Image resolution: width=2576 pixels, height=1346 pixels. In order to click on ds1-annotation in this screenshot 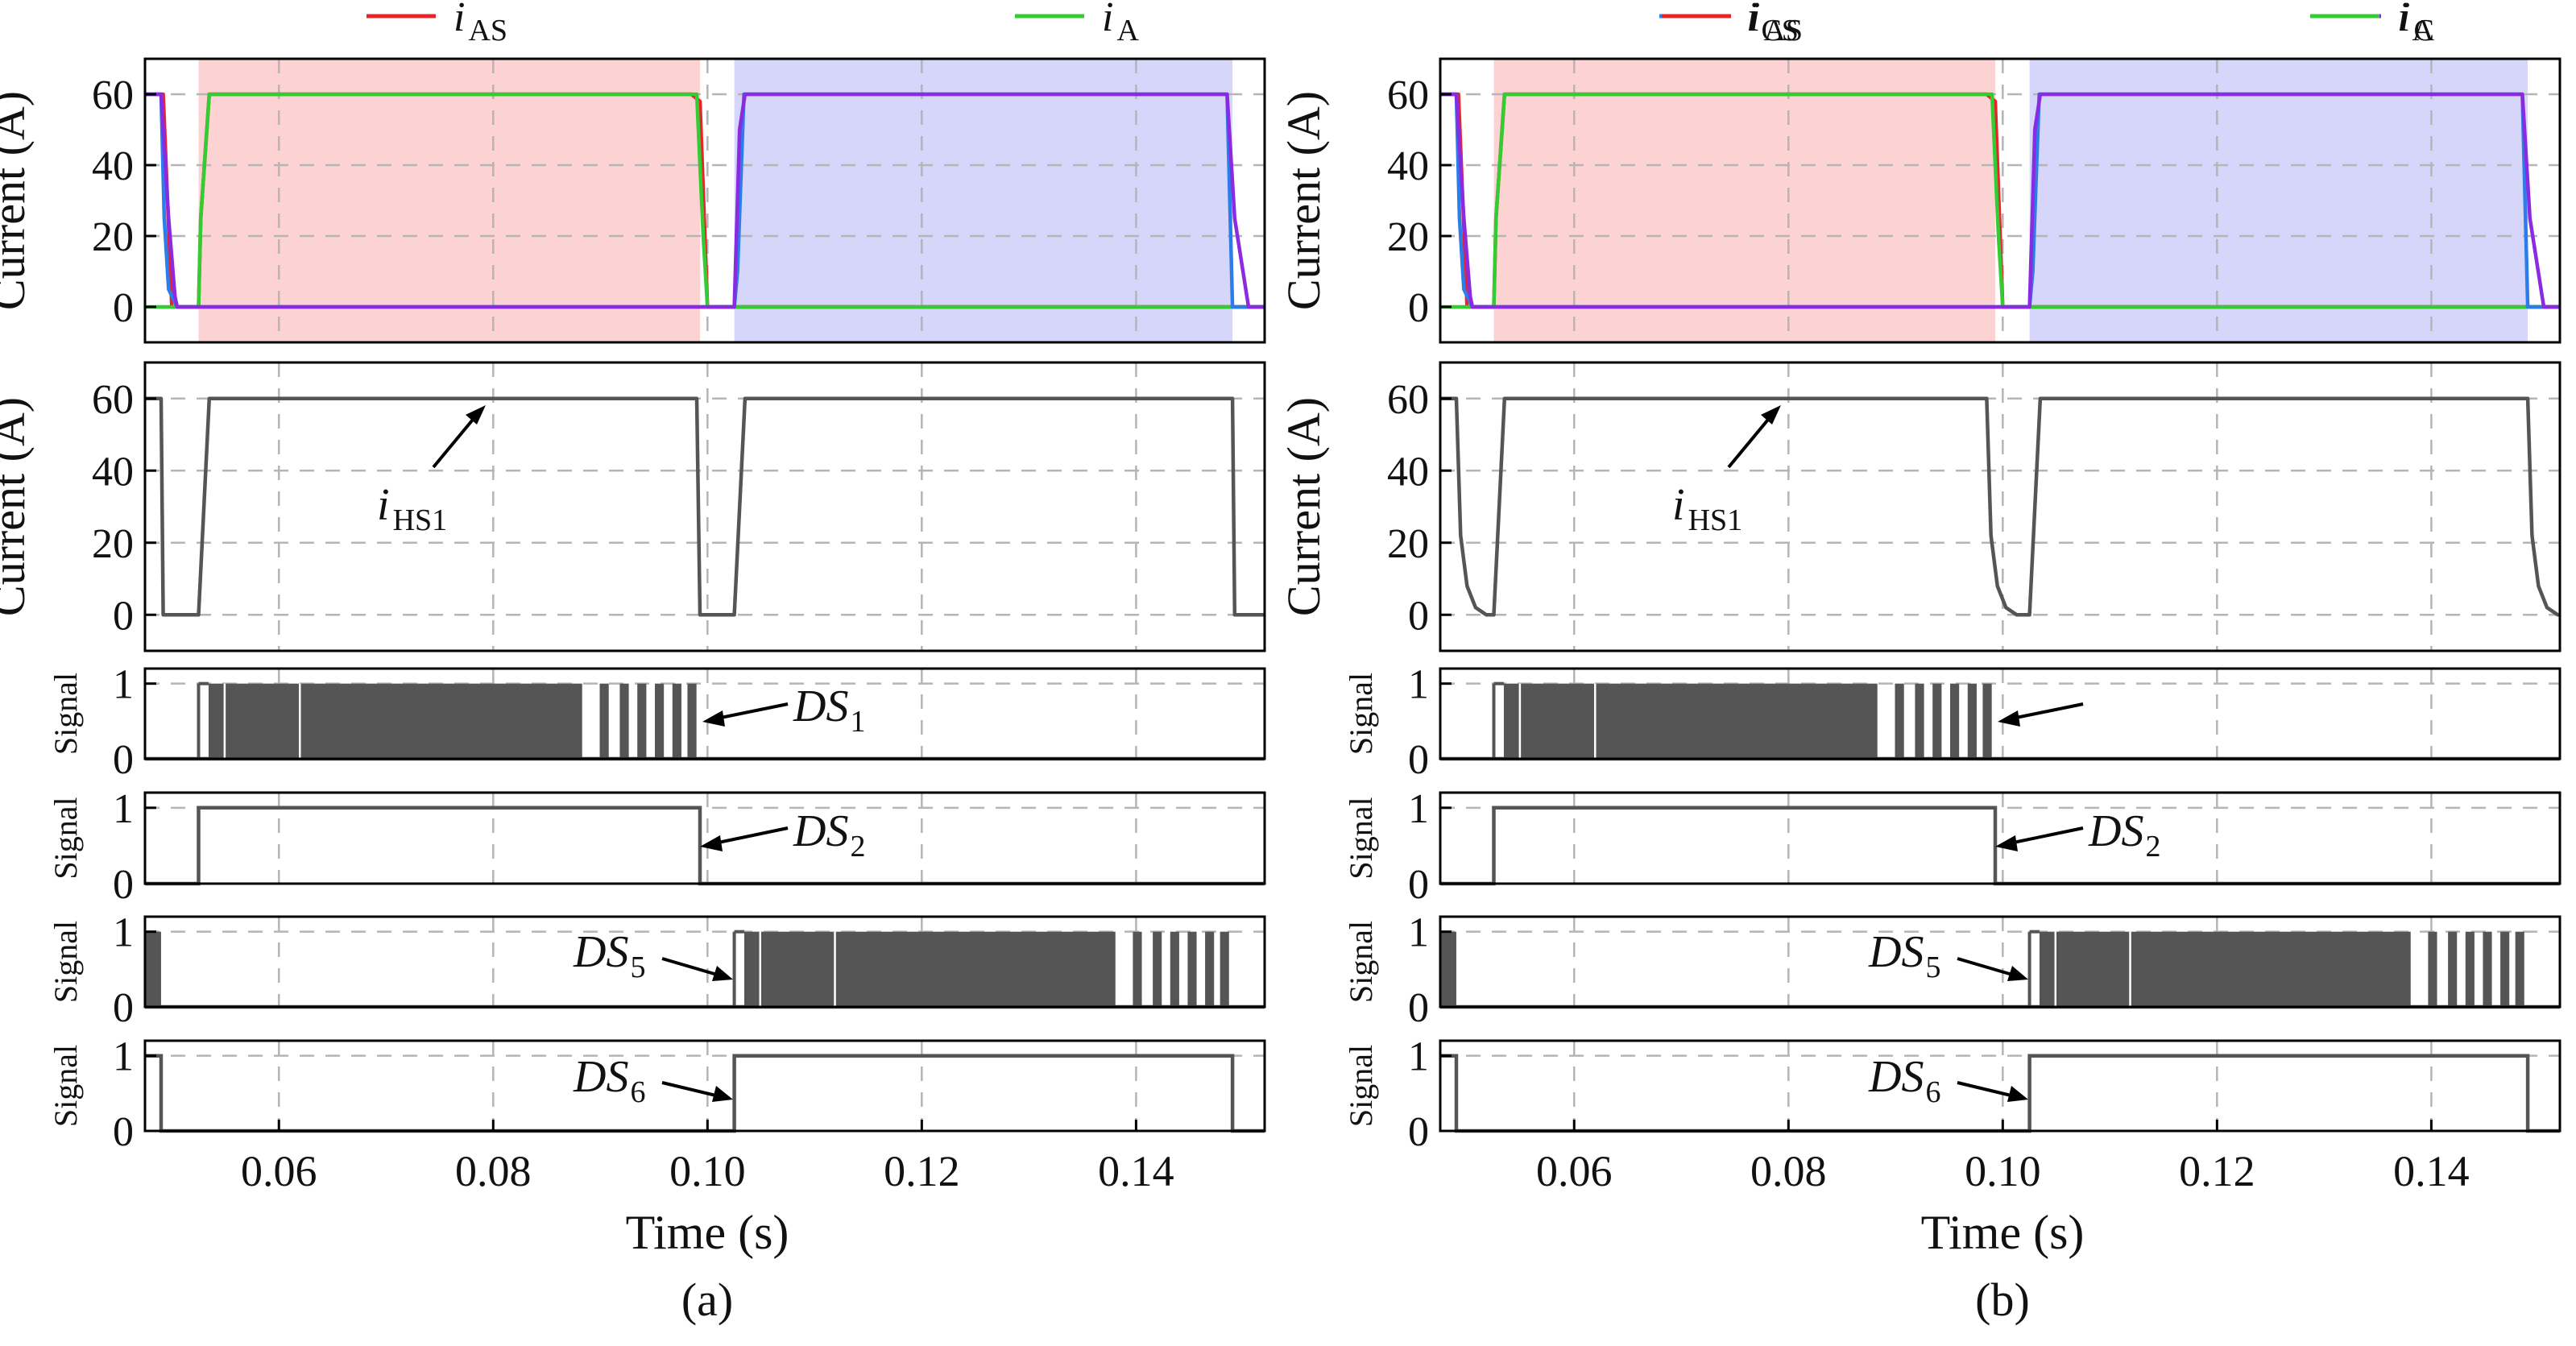, I will do `click(2041, 714)`.